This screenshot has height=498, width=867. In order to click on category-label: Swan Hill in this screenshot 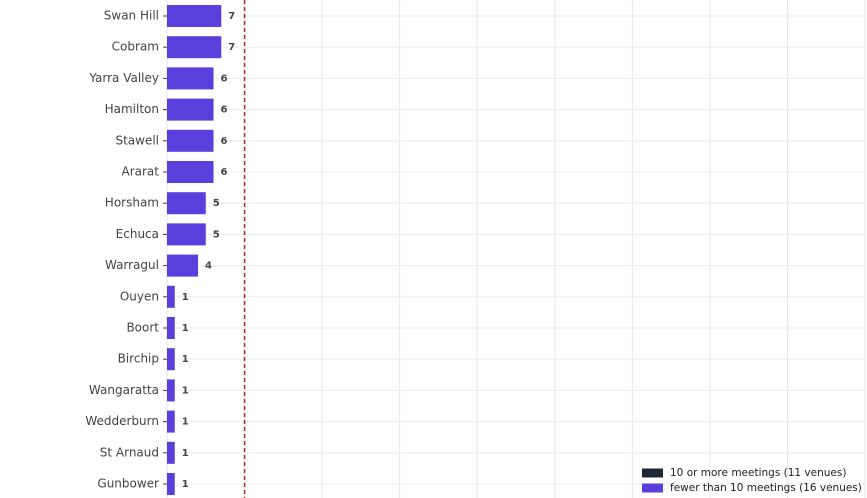, I will do `click(131, 16)`.